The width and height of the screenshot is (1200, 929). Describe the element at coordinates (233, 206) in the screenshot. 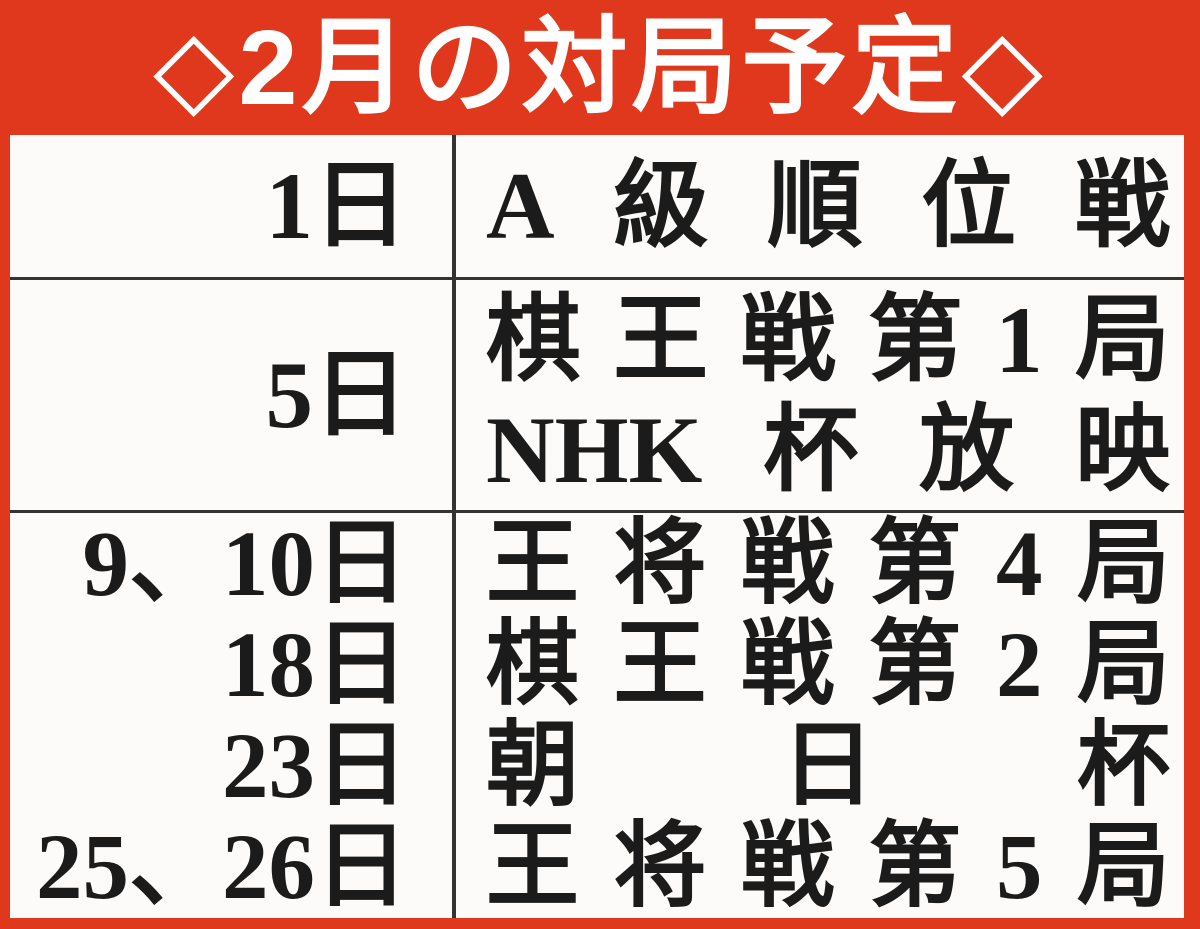

I see `date-cell: 1日` at that location.